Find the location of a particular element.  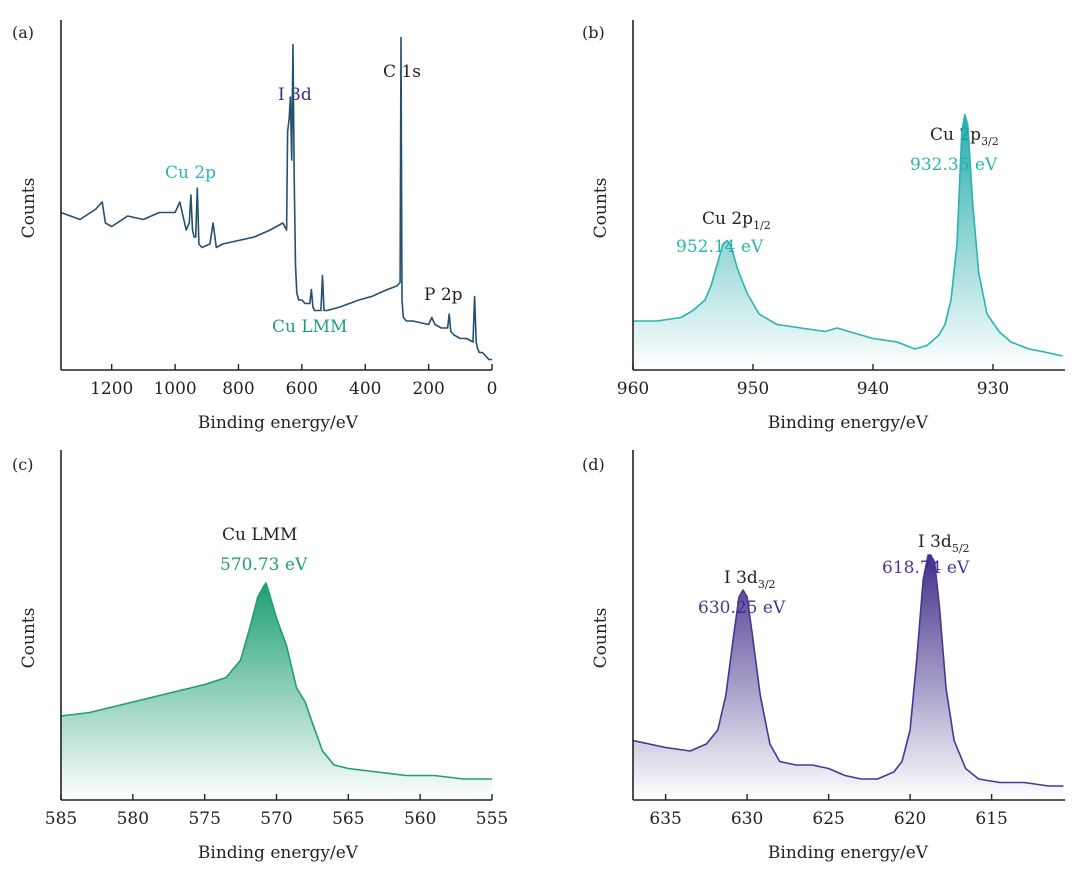

x-tick-label: 580 is located at coordinates (133, 819).